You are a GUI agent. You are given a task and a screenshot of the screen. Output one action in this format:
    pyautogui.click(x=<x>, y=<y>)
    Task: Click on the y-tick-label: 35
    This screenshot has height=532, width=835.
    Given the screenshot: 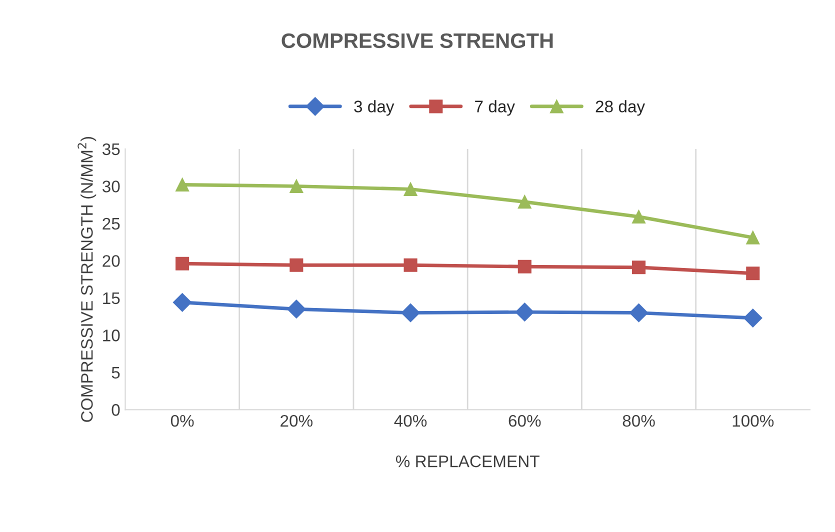 What is the action you would take?
    pyautogui.click(x=111, y=149)
    